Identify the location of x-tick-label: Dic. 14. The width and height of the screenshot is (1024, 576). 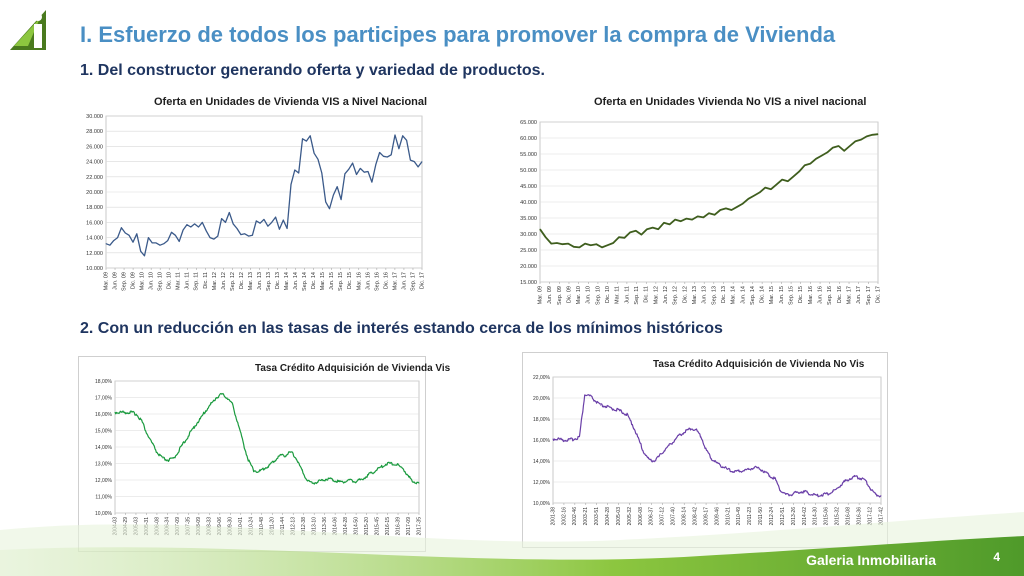
(763, 294).